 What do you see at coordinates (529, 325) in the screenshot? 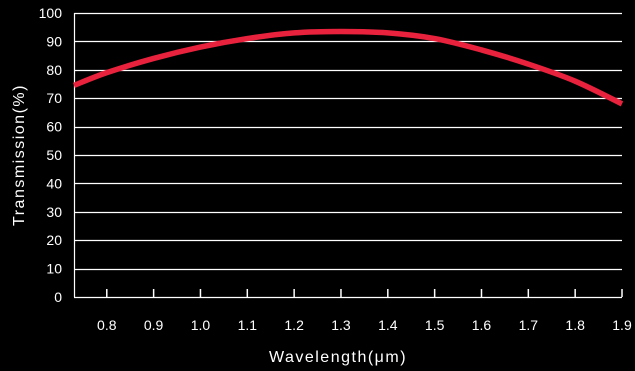
I see `x-tick-label-1.7: 1.7` at bounding box center [529, 325].